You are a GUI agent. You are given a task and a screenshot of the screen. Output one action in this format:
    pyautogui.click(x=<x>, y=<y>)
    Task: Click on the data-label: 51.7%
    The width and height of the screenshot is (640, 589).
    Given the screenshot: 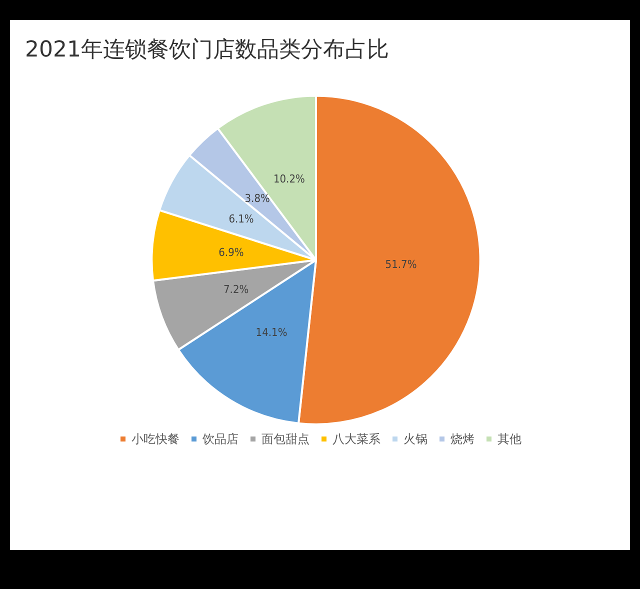 What is the action you would take?
    pyautogui.click(x=401, y=265)
    